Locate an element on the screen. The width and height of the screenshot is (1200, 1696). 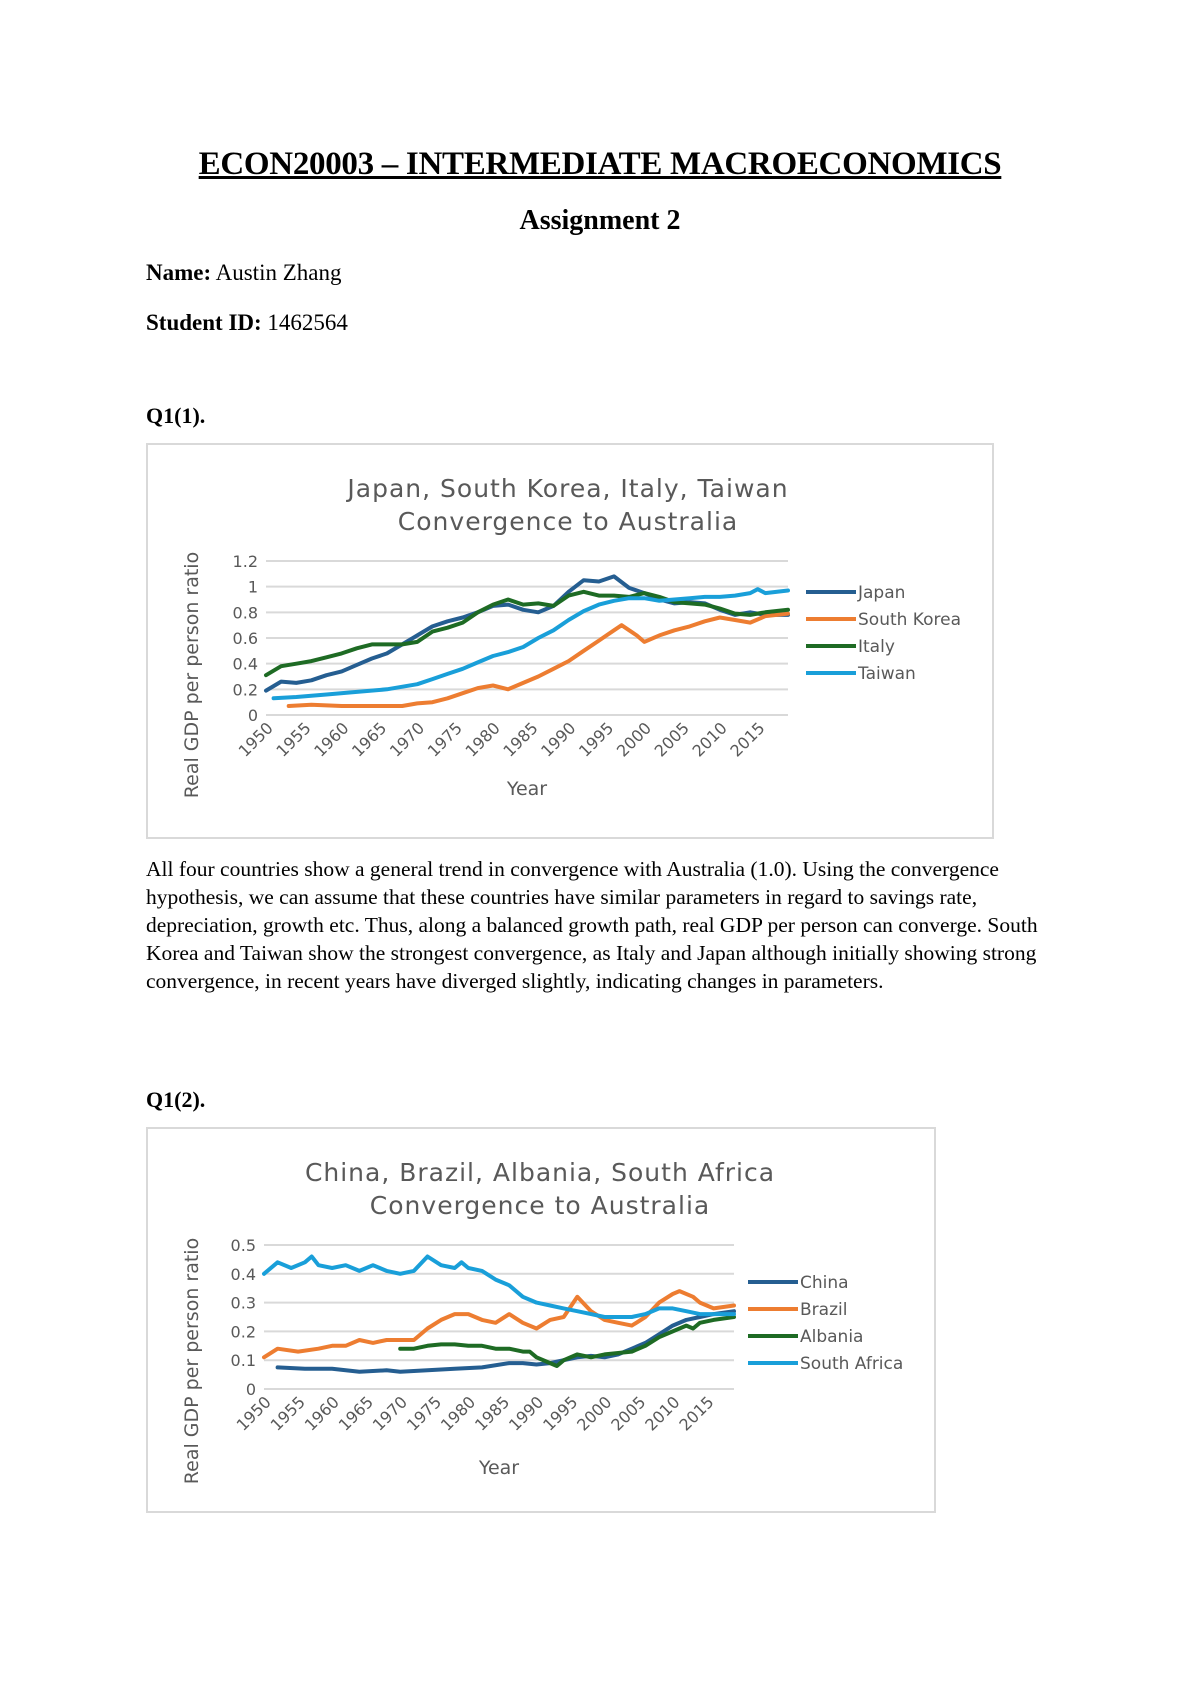
y-tick-label: 0.6 is located at coordinates (245, 638).